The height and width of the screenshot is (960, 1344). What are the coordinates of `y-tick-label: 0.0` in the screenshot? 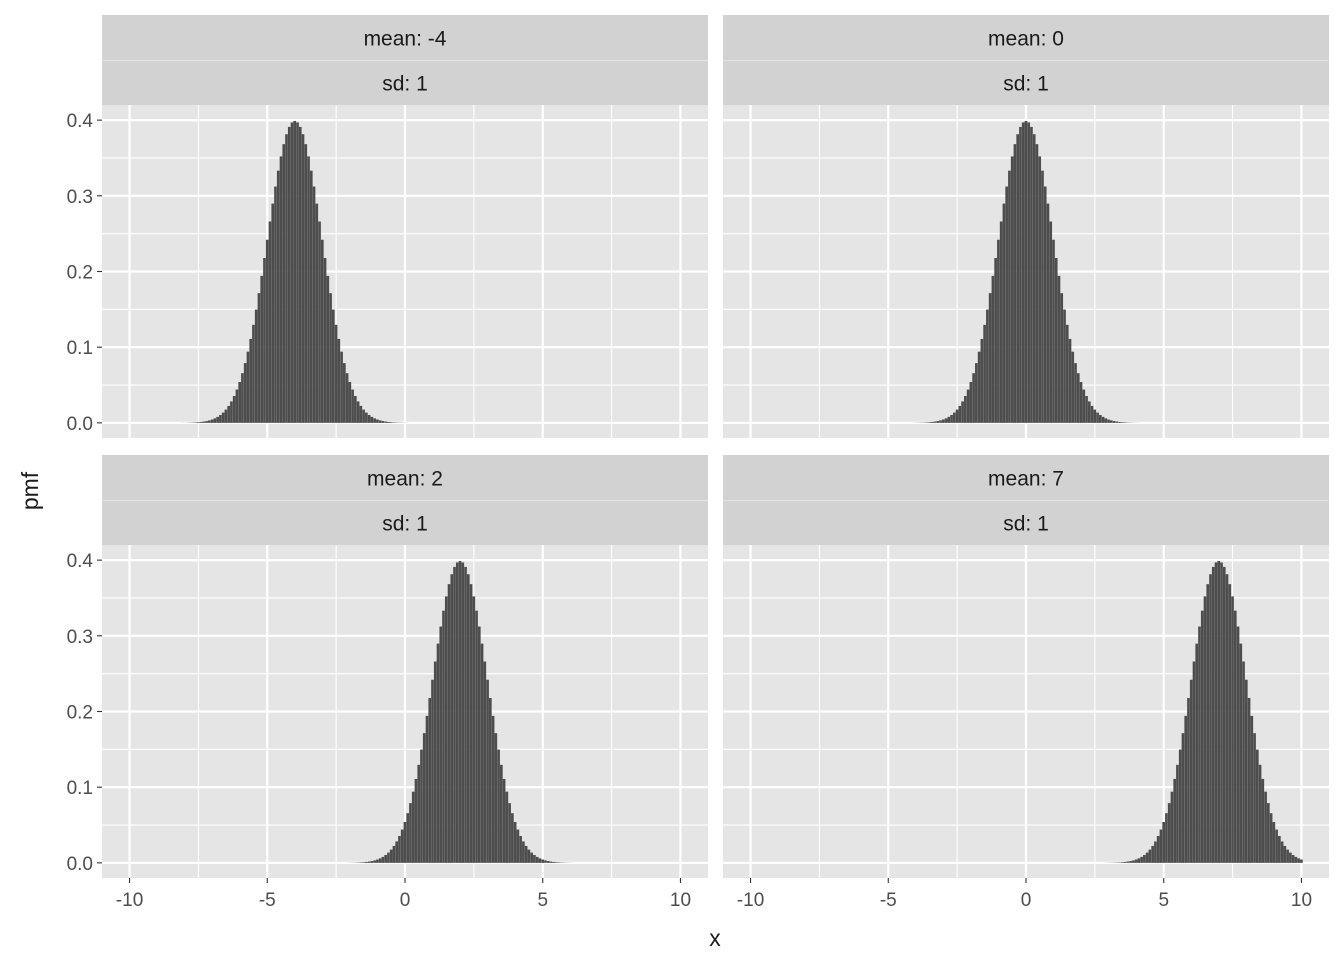 It's located at (80, 424).